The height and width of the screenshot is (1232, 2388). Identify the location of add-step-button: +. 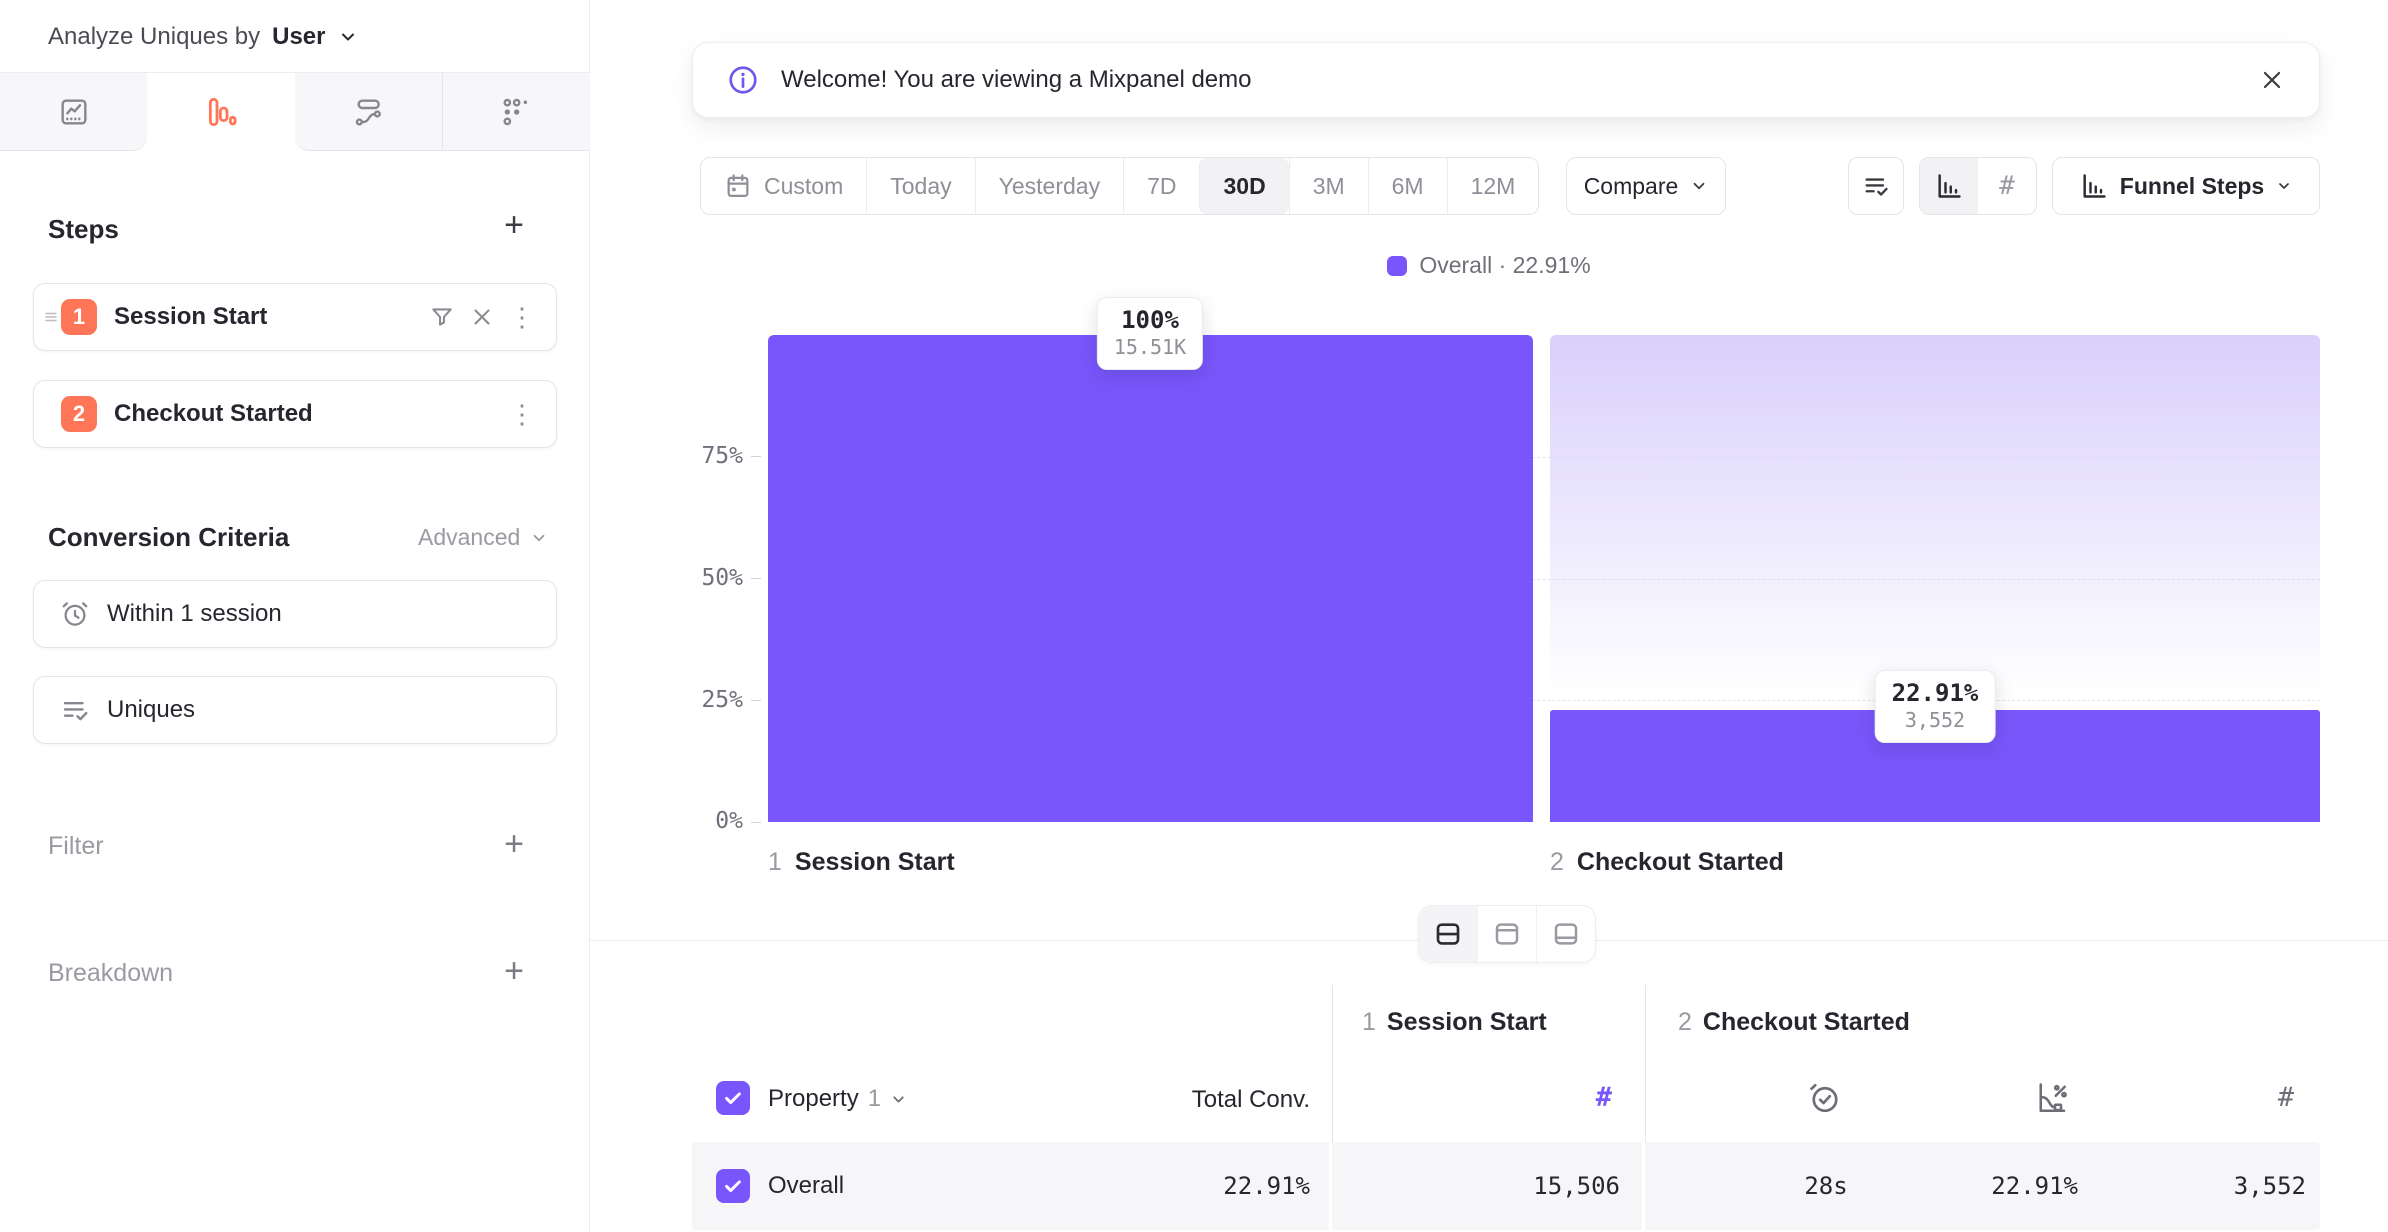
(514, 224).